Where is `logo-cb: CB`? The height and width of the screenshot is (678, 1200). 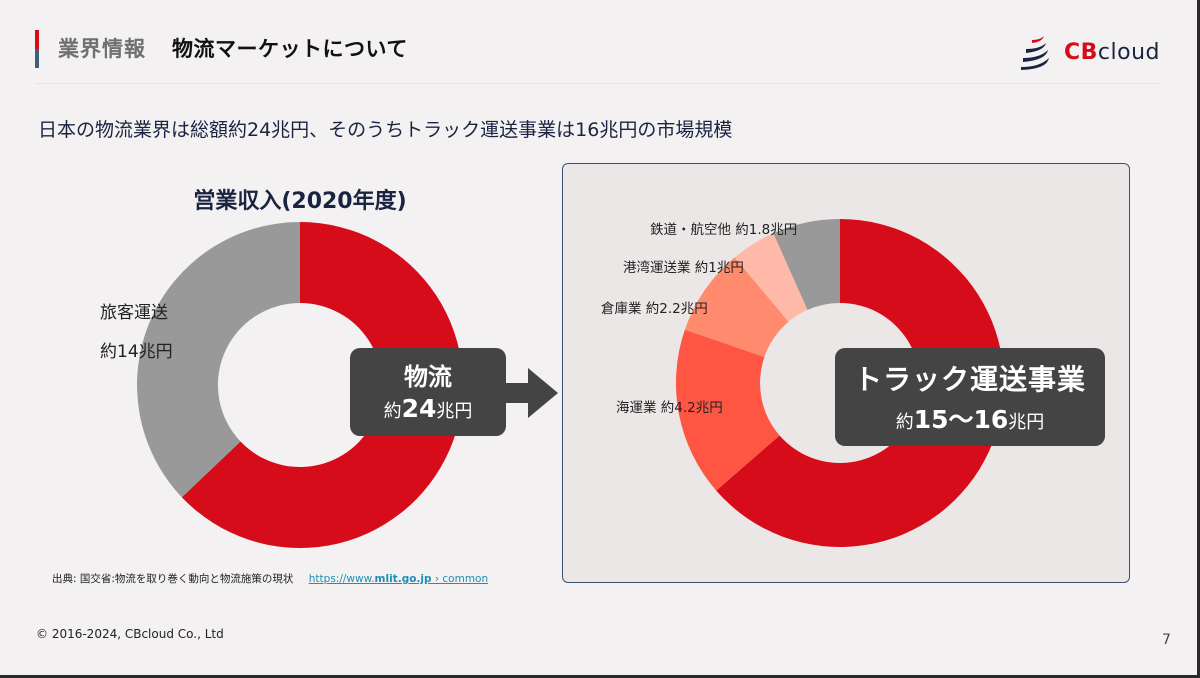 logo-cb: CB is located at coordinates (1081, 52).